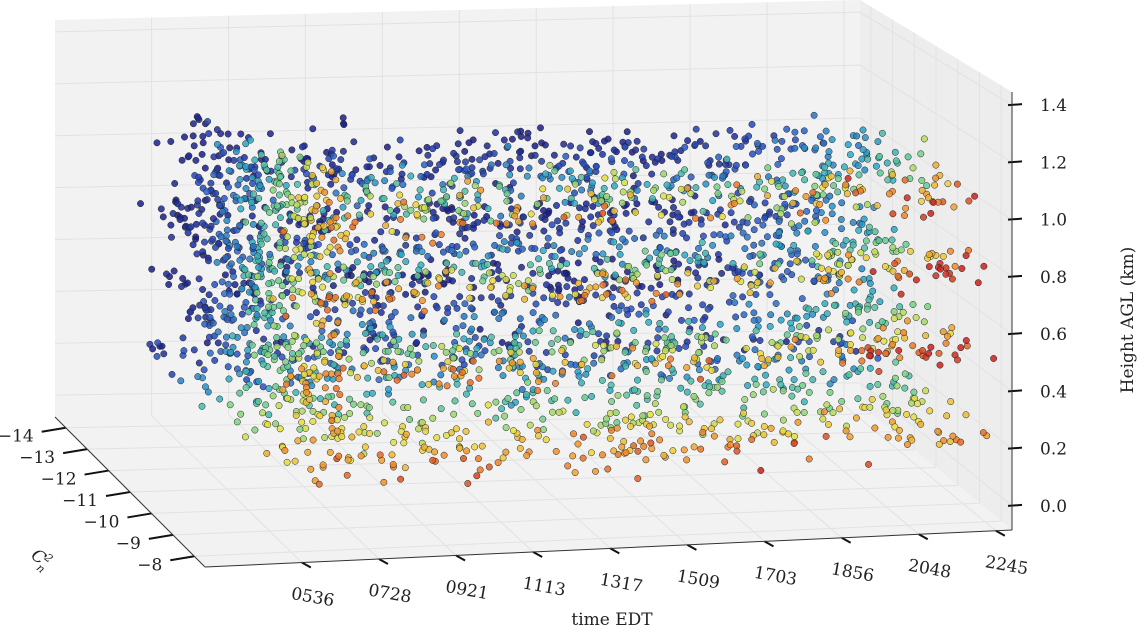  Describe the element at coordinates (53, 429) in the screenshot. I see `y-tick-mark` at that location.